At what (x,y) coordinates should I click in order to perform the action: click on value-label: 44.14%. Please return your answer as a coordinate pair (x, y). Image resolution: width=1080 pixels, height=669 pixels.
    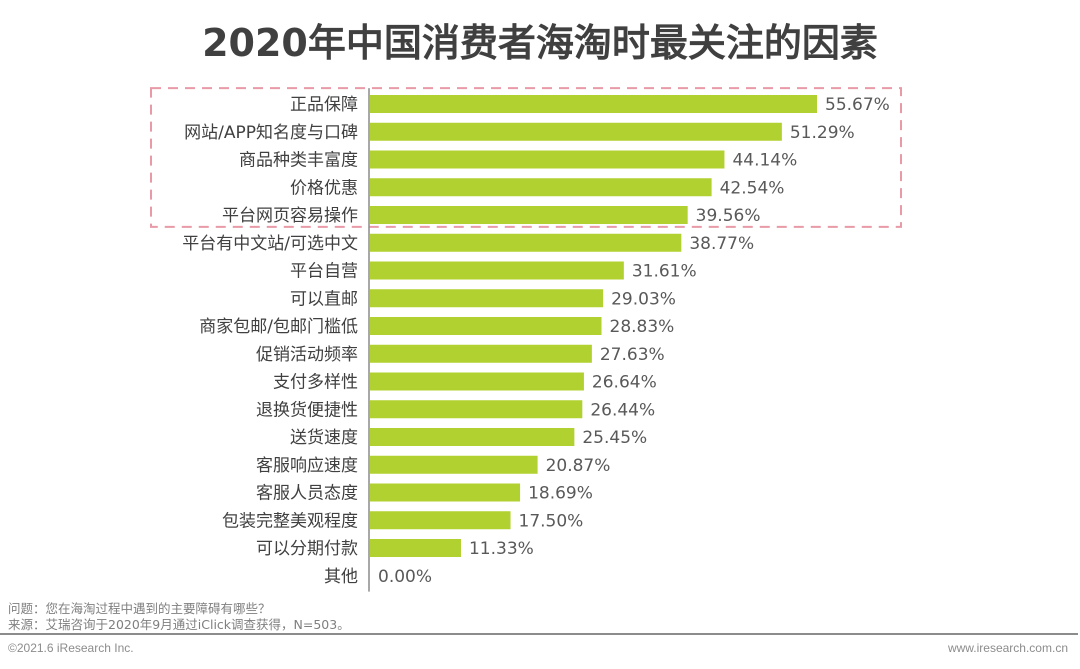
    Looking at the image, I should click on (764, 161).